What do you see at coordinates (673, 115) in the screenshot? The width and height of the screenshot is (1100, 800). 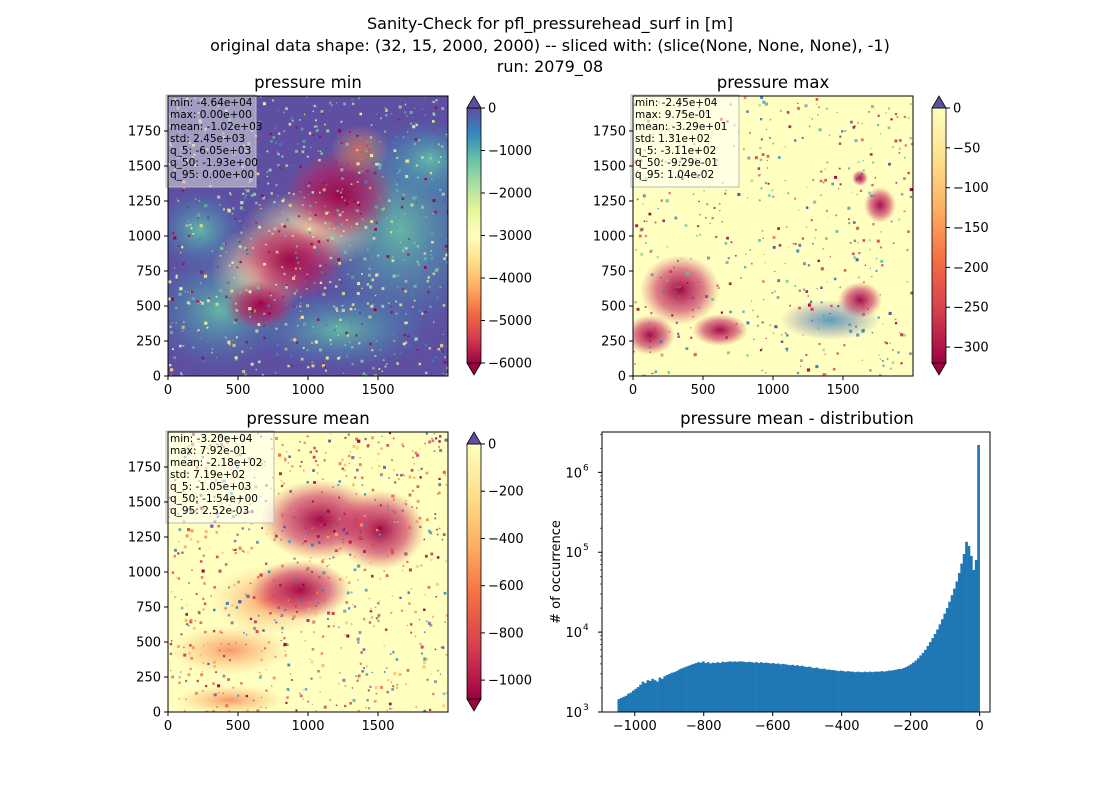 I see `stat-max: max: 9.75e-01` at bounding box center [673, 115].